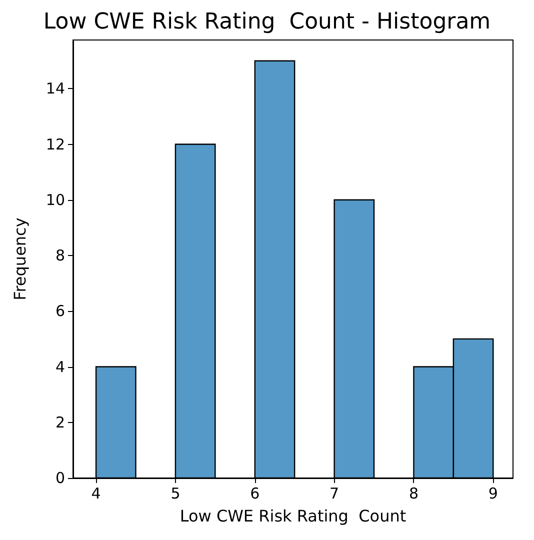 The width and height of the screenshot is (534, 540). I want to click on y-tick-label: 2, so click(60, 422).